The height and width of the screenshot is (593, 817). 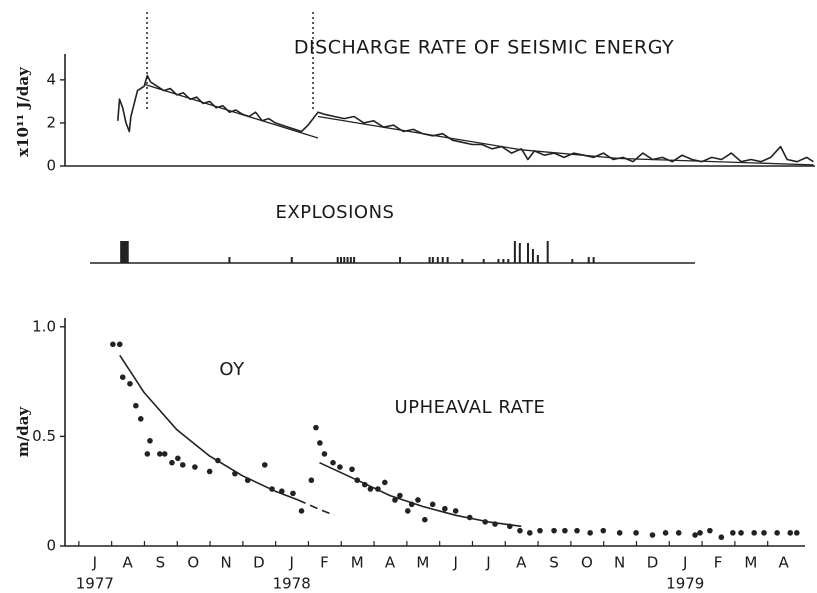 What do you see at coordinates (470, 407) in the screenshot?
I see `annotation: UPHEAVAL RATE` at bounding box center [470, 407].